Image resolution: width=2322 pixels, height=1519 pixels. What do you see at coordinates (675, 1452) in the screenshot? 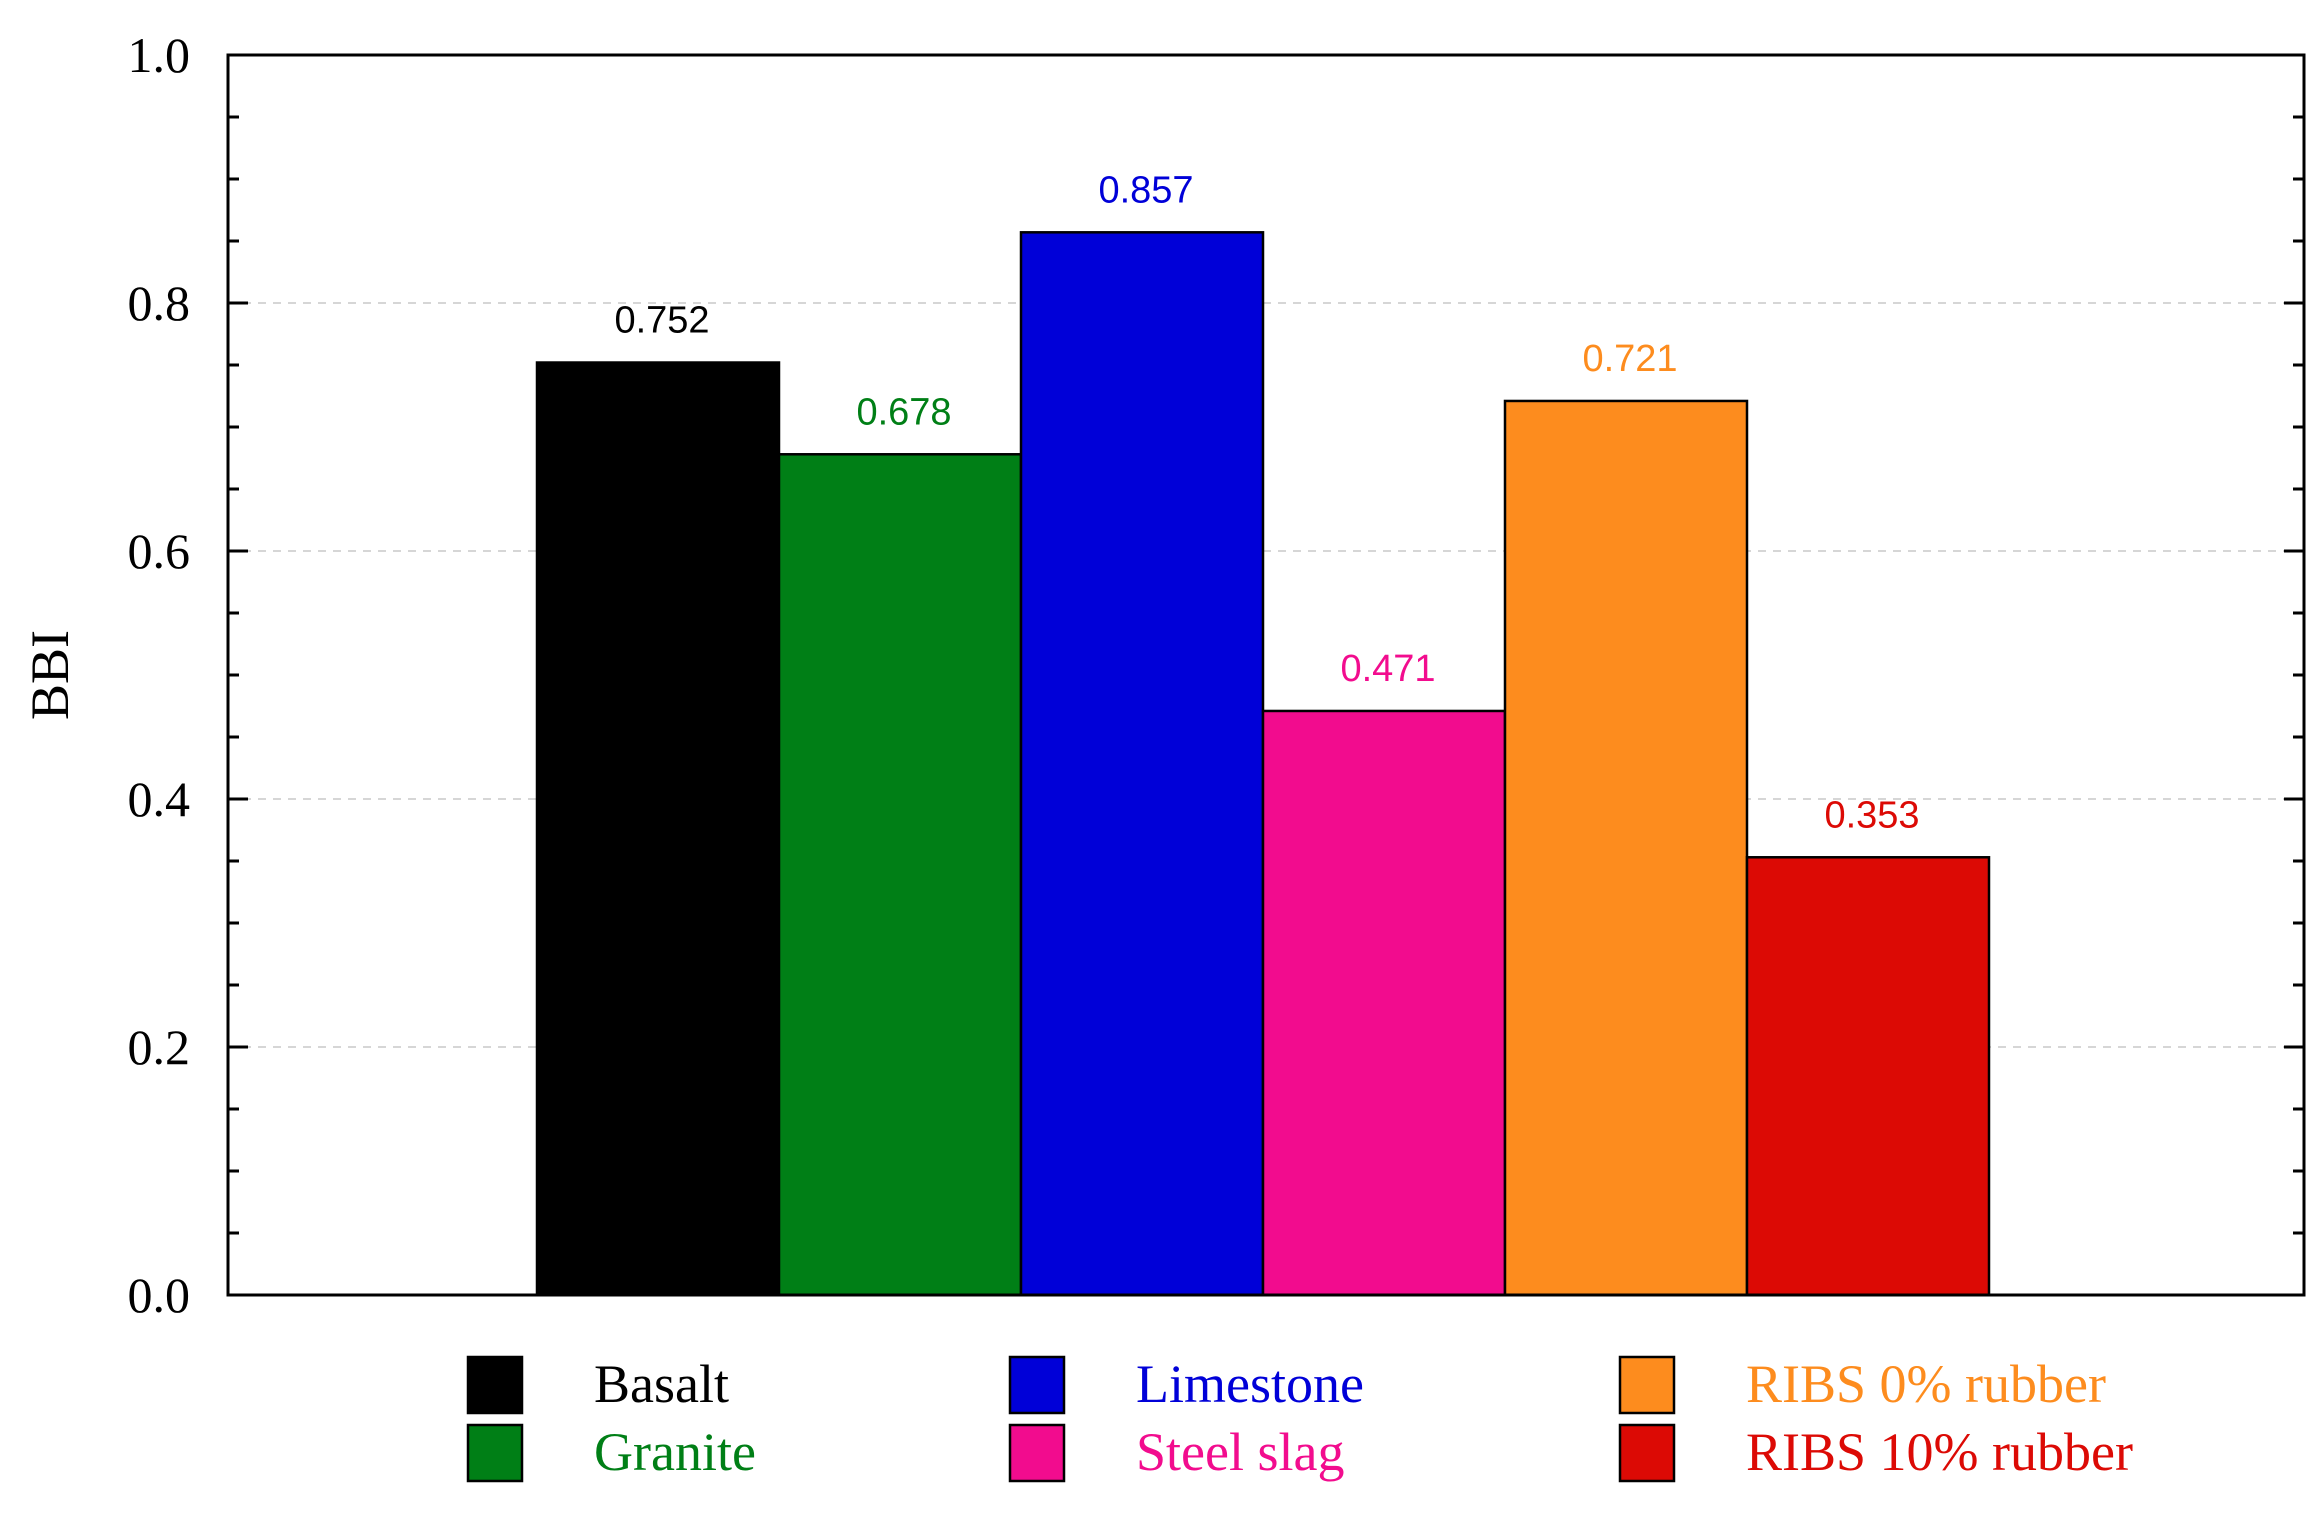
I see `legend-entry-label: Granite` at bounding box center [675, 1452].